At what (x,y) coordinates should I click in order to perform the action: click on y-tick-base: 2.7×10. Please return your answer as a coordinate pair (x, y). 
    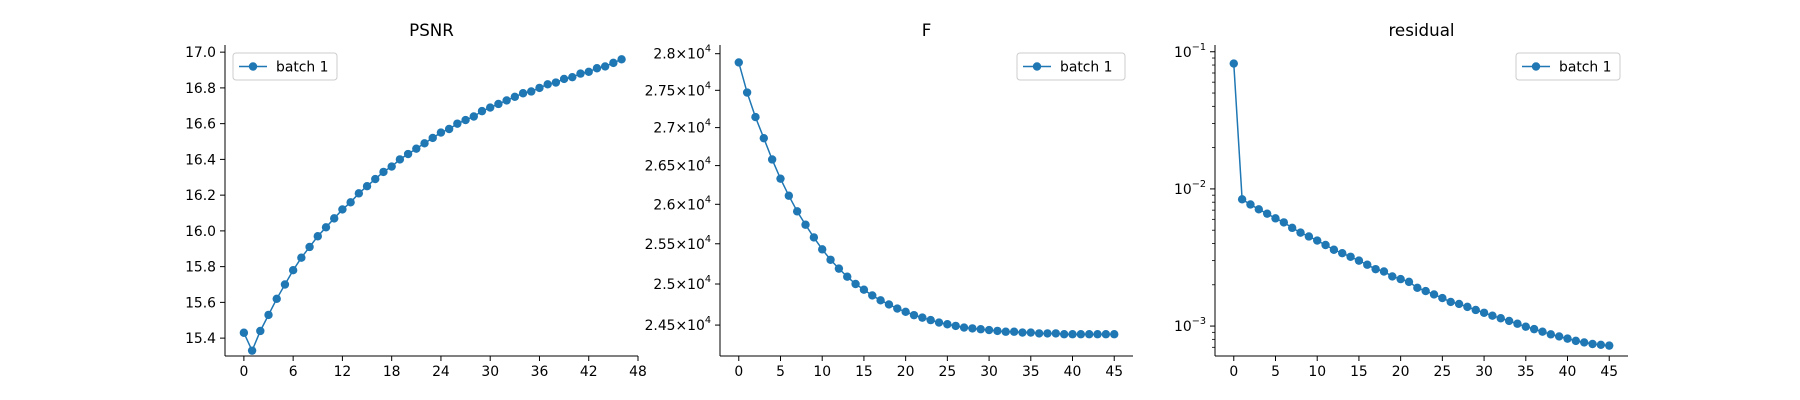
    Looking at the image, I should click on (678, 129).